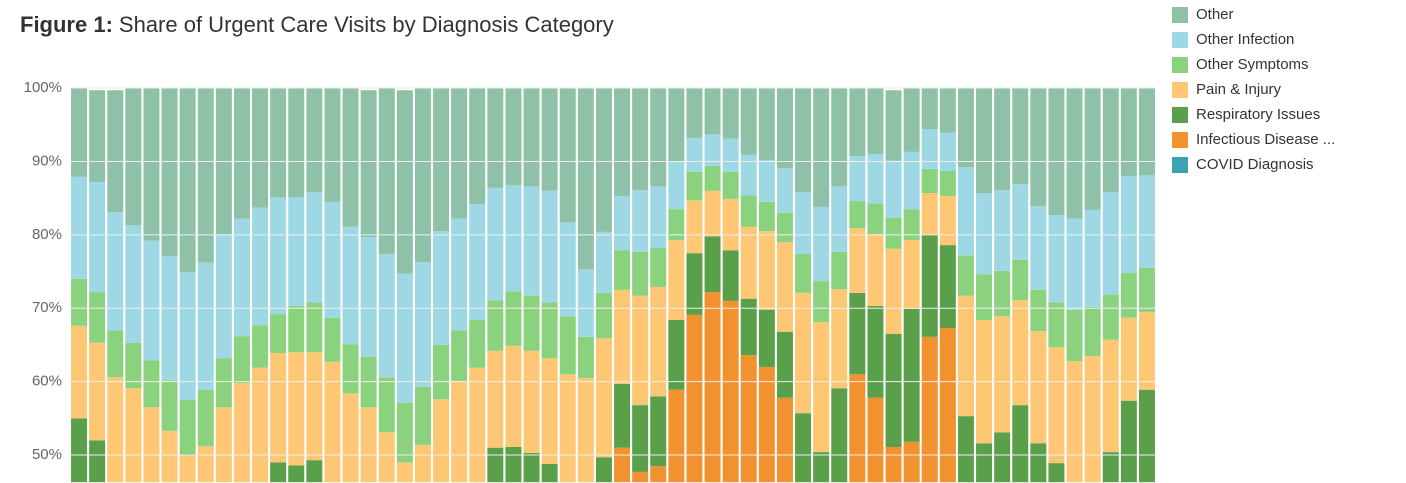  I want to click on title-label: Figure 1:, so click(66, 24).